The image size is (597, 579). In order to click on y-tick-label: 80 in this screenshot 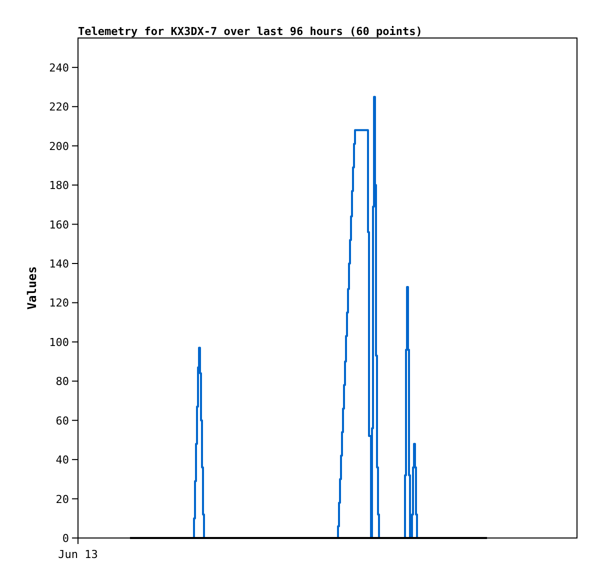, I will do `click(62, 381)`.